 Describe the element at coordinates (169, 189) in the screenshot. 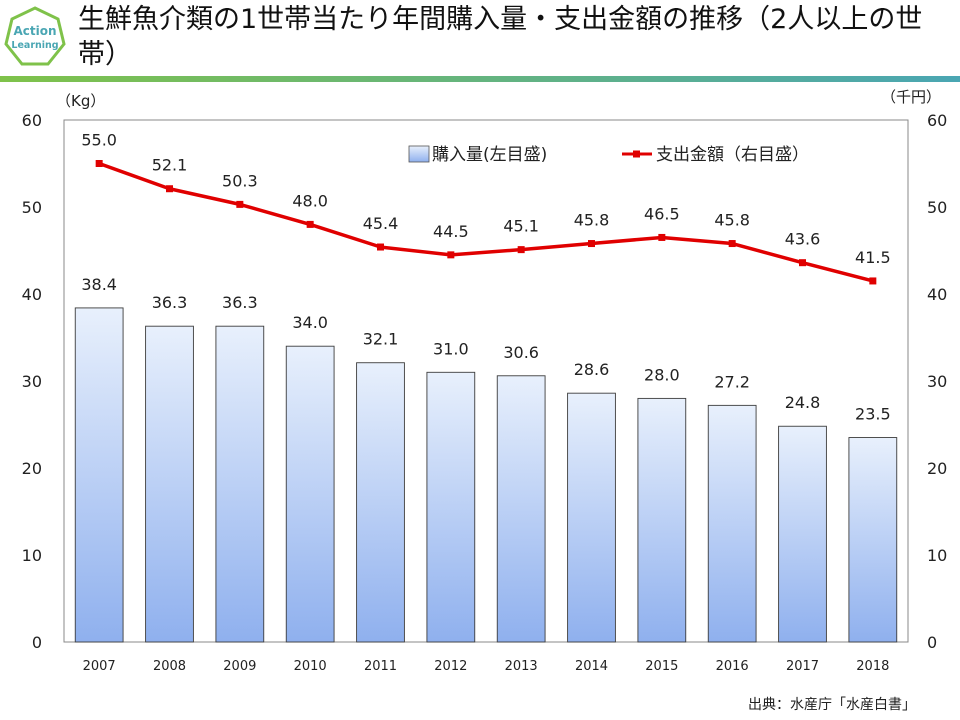

I see `line-marker-2008` at that location.